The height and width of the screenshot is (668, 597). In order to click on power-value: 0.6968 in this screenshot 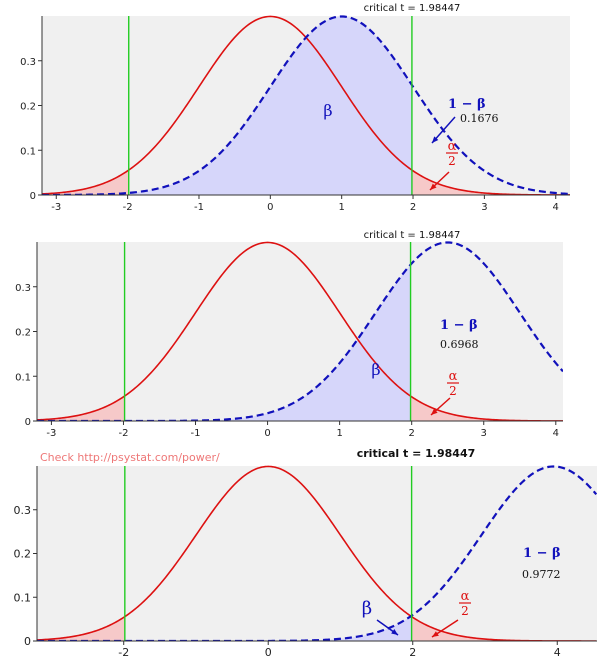, I will do `click(459, 344)`.